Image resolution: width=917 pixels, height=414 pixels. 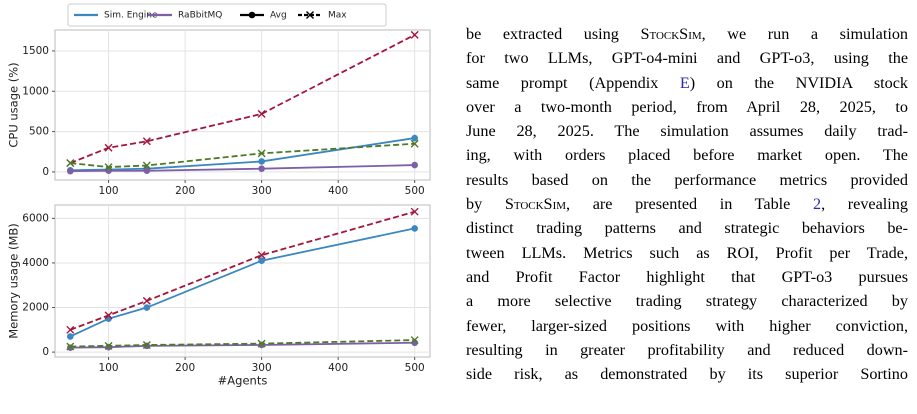 What do you see at coordinates (35, 308) in the screenshot?
I see `y-tick-label: 2000` at bounding box center [35, 308].